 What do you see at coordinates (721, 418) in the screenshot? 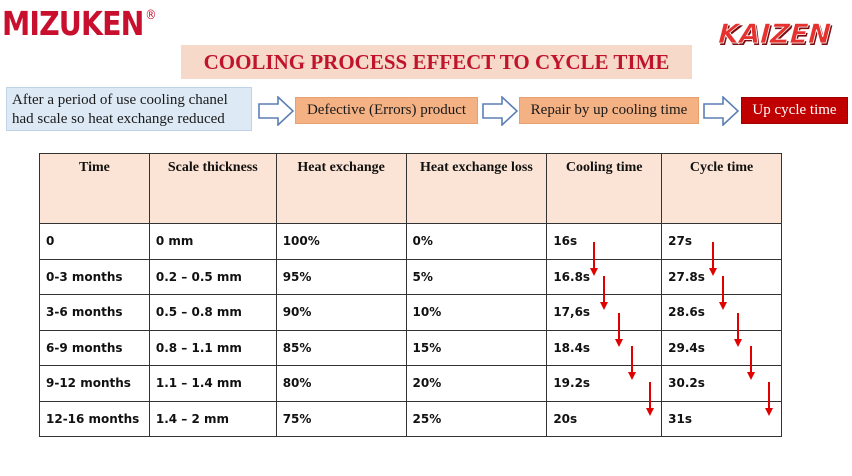
I see `cell-cycle-time: 31s` at bounding box center [721, 418].